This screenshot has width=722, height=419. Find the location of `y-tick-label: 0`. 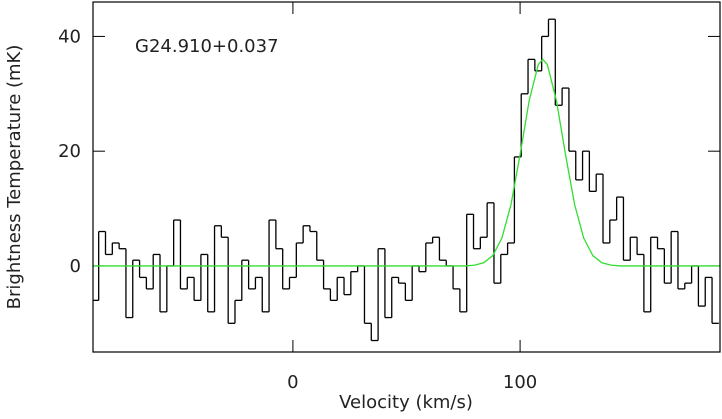

y-tick-label: 0 is located at coordinates (75, 266).